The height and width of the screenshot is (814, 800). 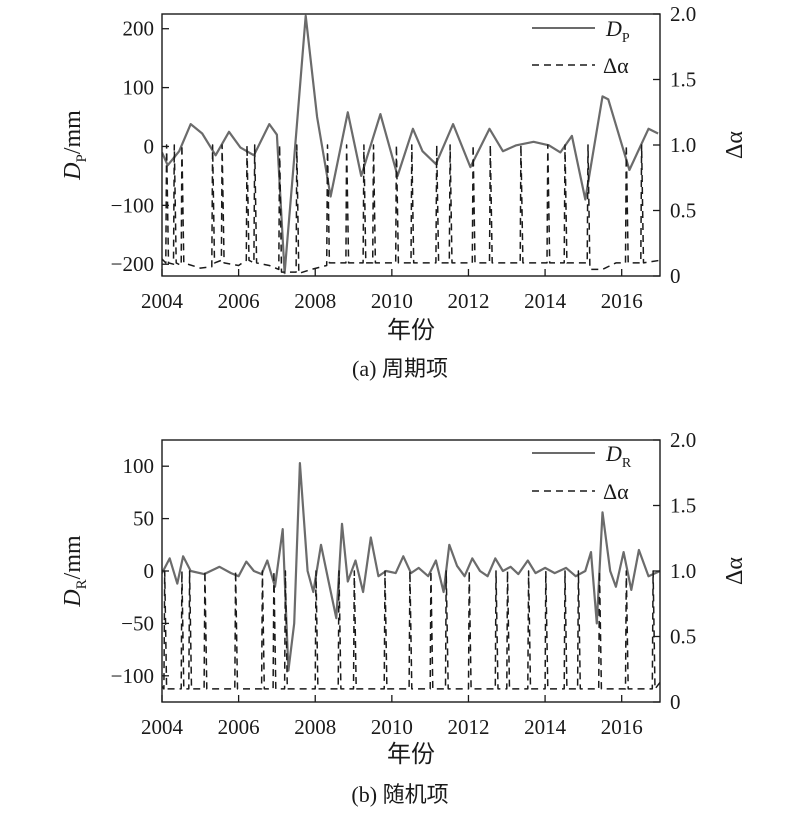 I want to click on panel-a-x-axis-label: 年份, so click(x=411, y=330).